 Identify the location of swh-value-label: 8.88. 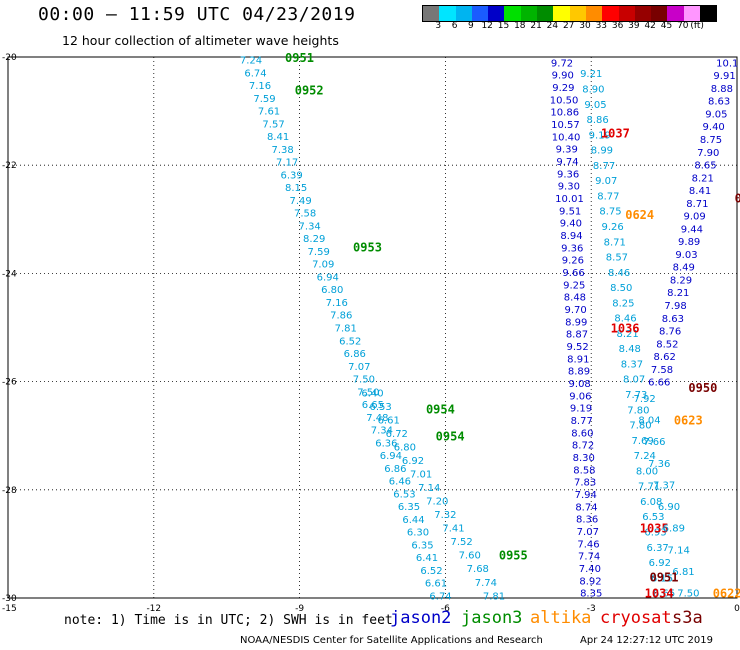
(722, 89).